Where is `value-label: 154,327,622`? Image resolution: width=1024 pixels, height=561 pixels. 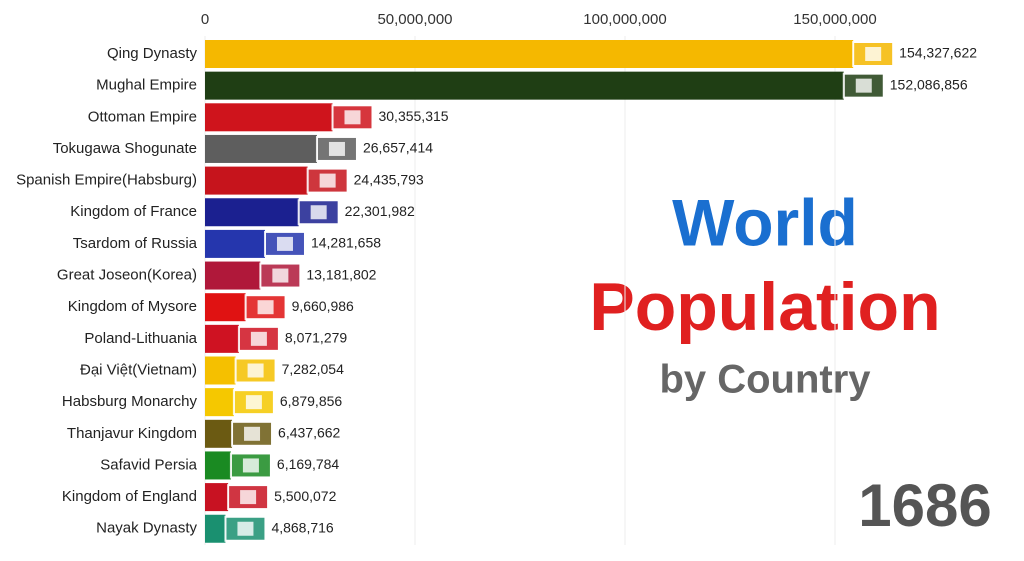 value-label: 154,327,622 is located at coordinates (938, 53).